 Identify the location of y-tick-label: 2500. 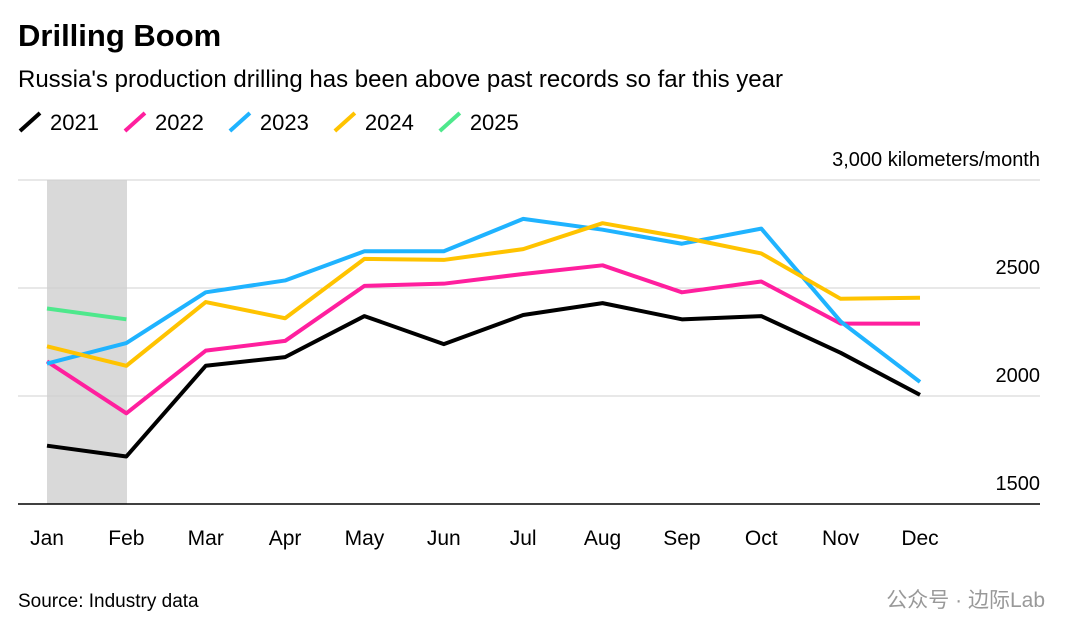
(1018, 268).